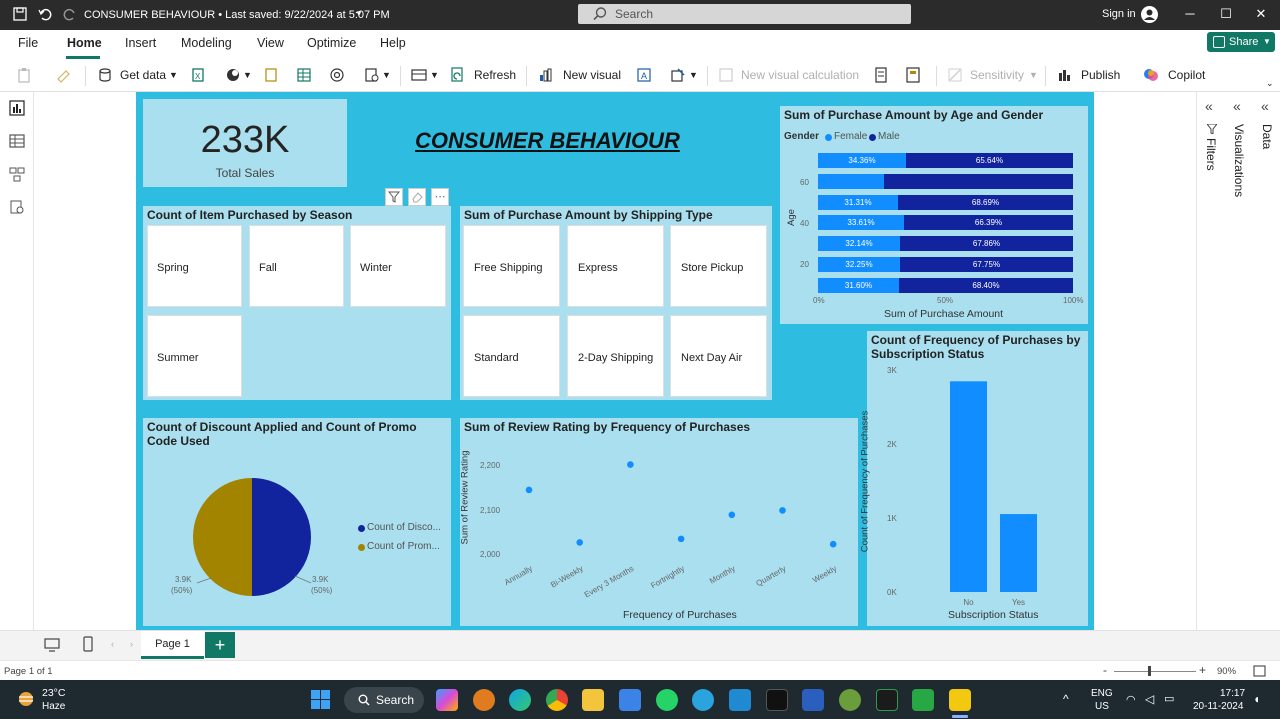 Image resolution: width=1280 pixels, height=719 pixels. What do you see at coordinates (194, 266) in the screenshot?
I see `slicer-item-spring: Spring` at bounding box center [194, 266].